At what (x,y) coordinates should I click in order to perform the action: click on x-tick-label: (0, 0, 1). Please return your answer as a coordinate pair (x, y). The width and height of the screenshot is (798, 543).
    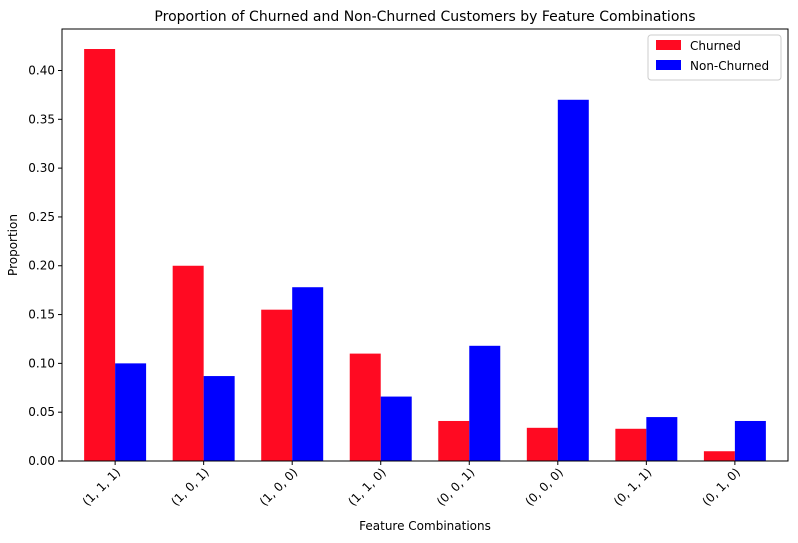
    Looking at the image, I should click on (456, 487).